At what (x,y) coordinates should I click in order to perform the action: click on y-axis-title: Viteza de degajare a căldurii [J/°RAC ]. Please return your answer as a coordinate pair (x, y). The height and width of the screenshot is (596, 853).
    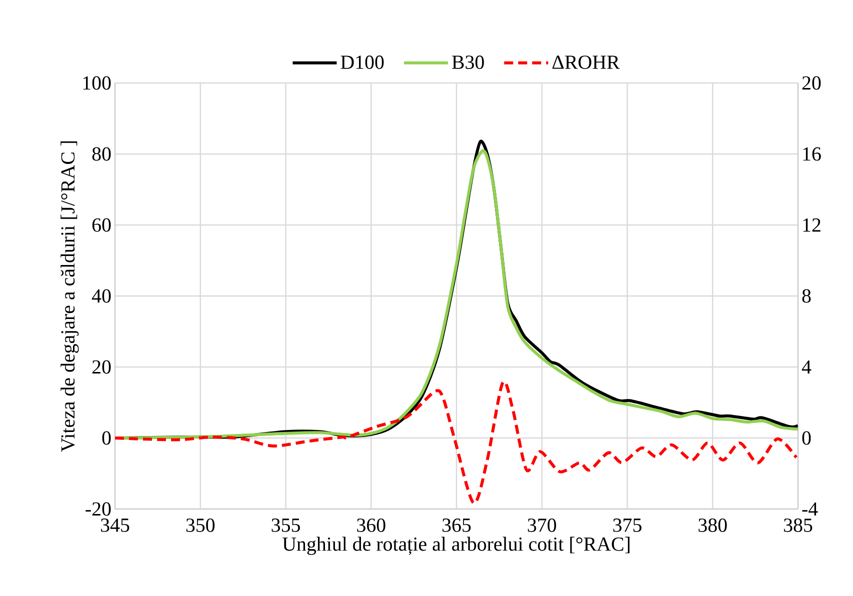
    Looking at the image, I should click on (69, 296).